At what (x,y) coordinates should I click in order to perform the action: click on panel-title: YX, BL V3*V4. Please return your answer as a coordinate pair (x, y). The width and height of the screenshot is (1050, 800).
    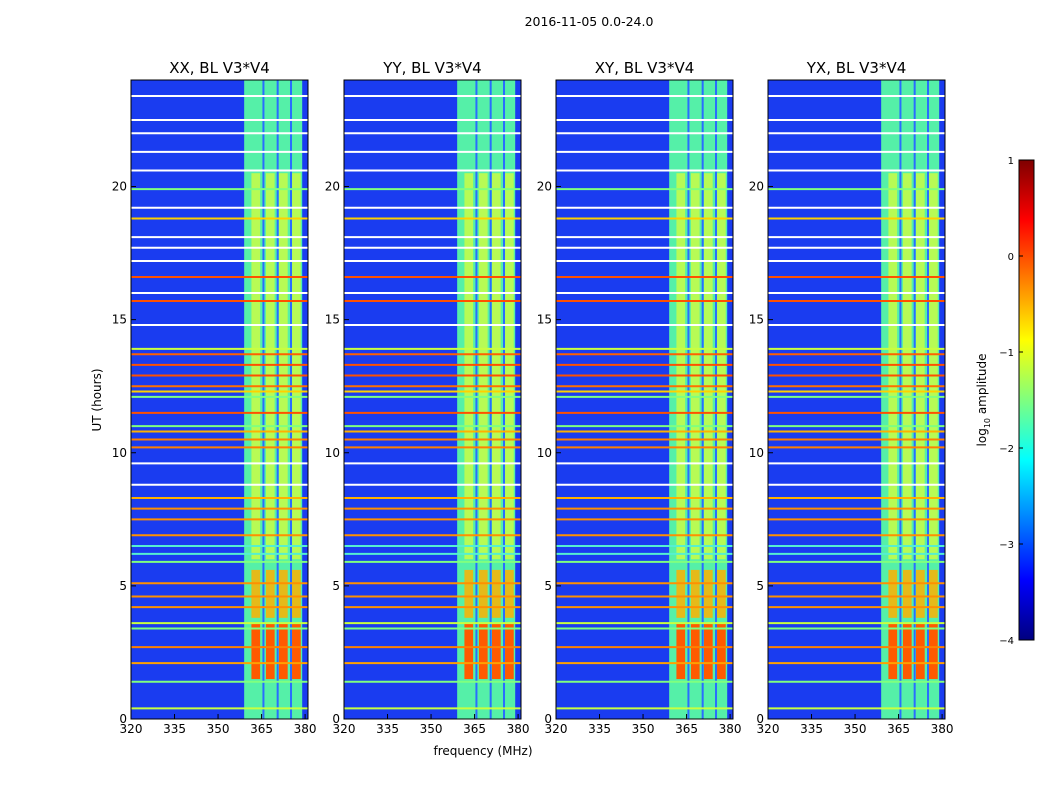
    Looking at the image, I should click on (856, 68).